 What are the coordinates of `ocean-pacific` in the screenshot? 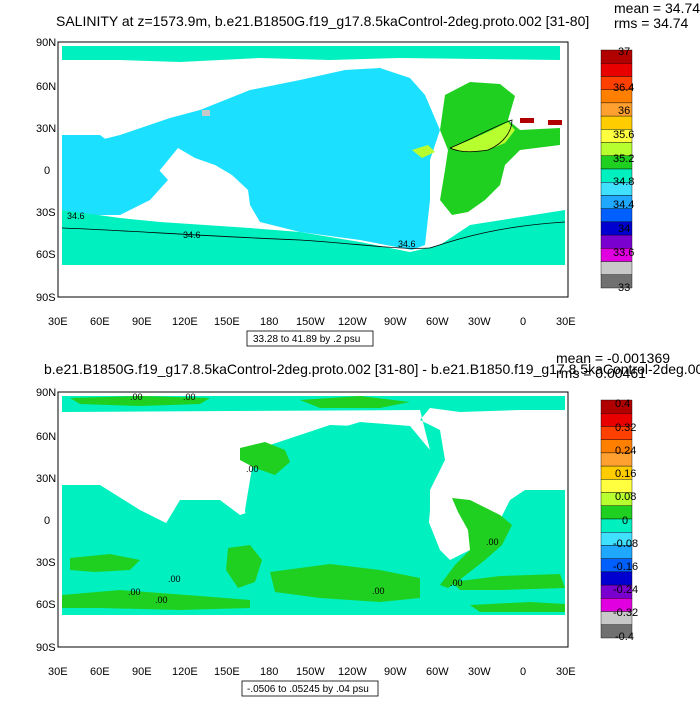 It's located at (337, 512).